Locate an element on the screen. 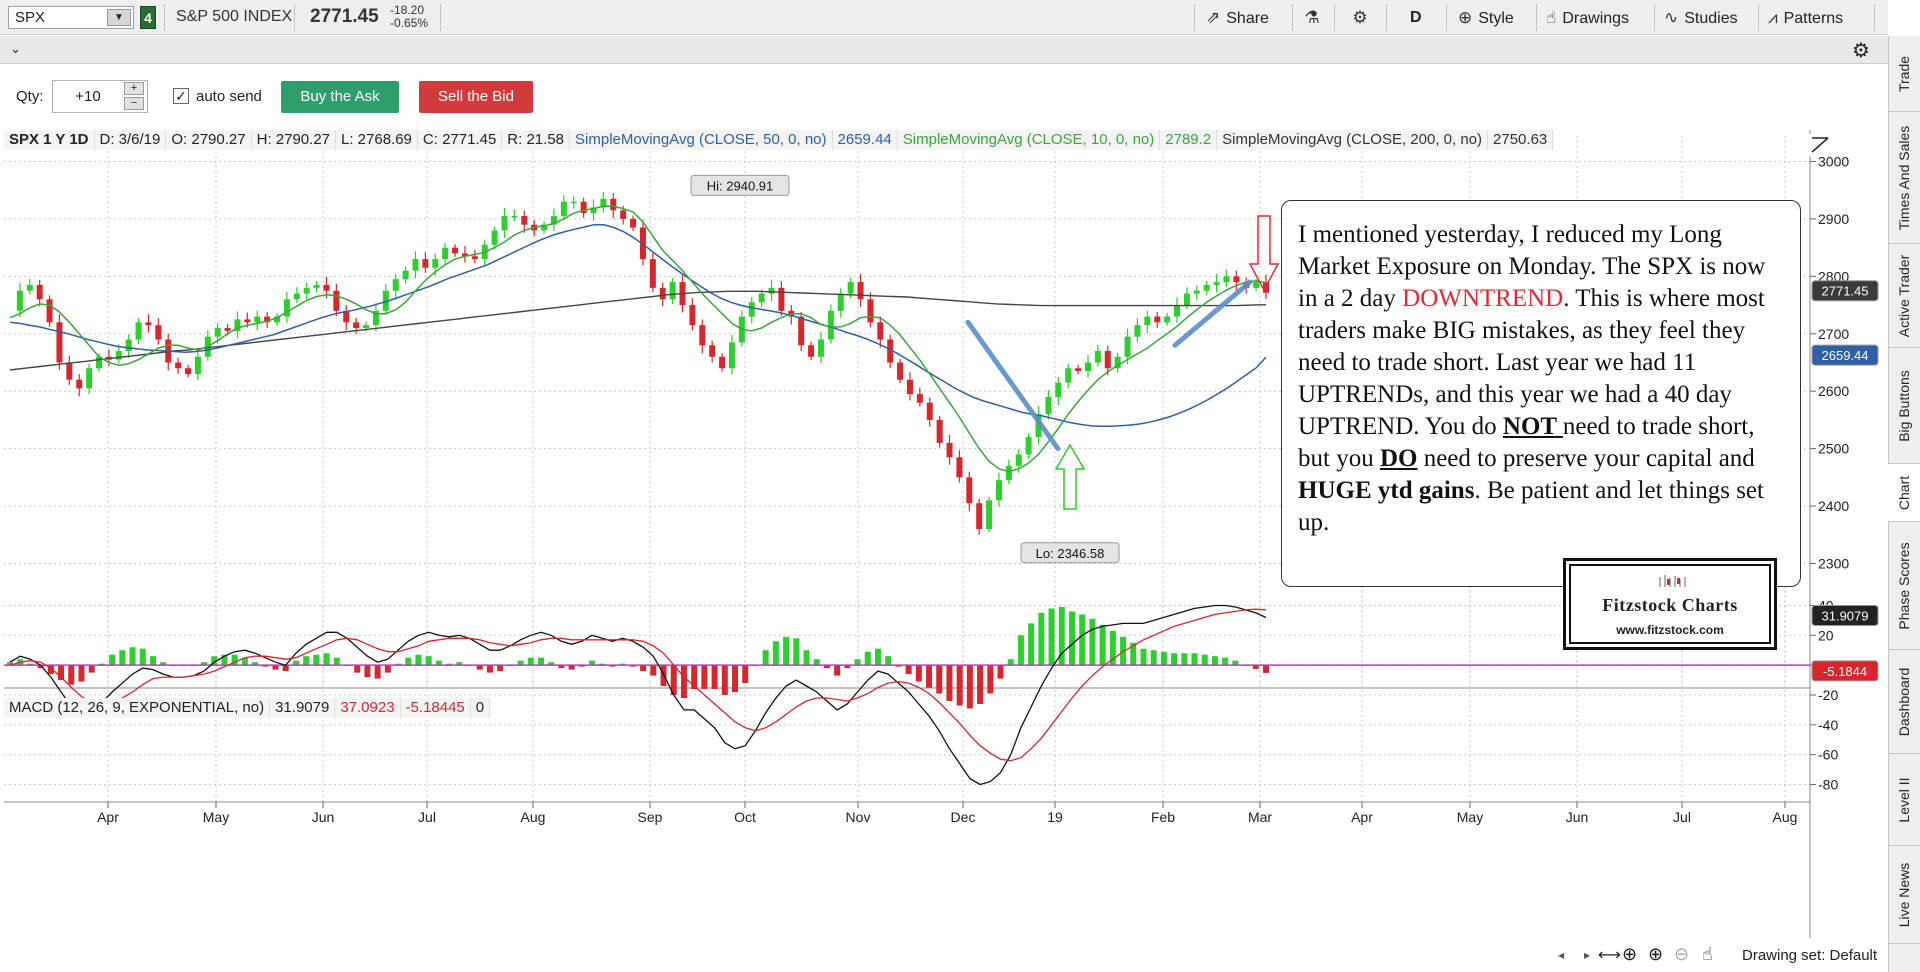 The height and width of the screenshot is (972, 1920). auto-send-checkbox: ✓ is located at coordinates (181, 96).